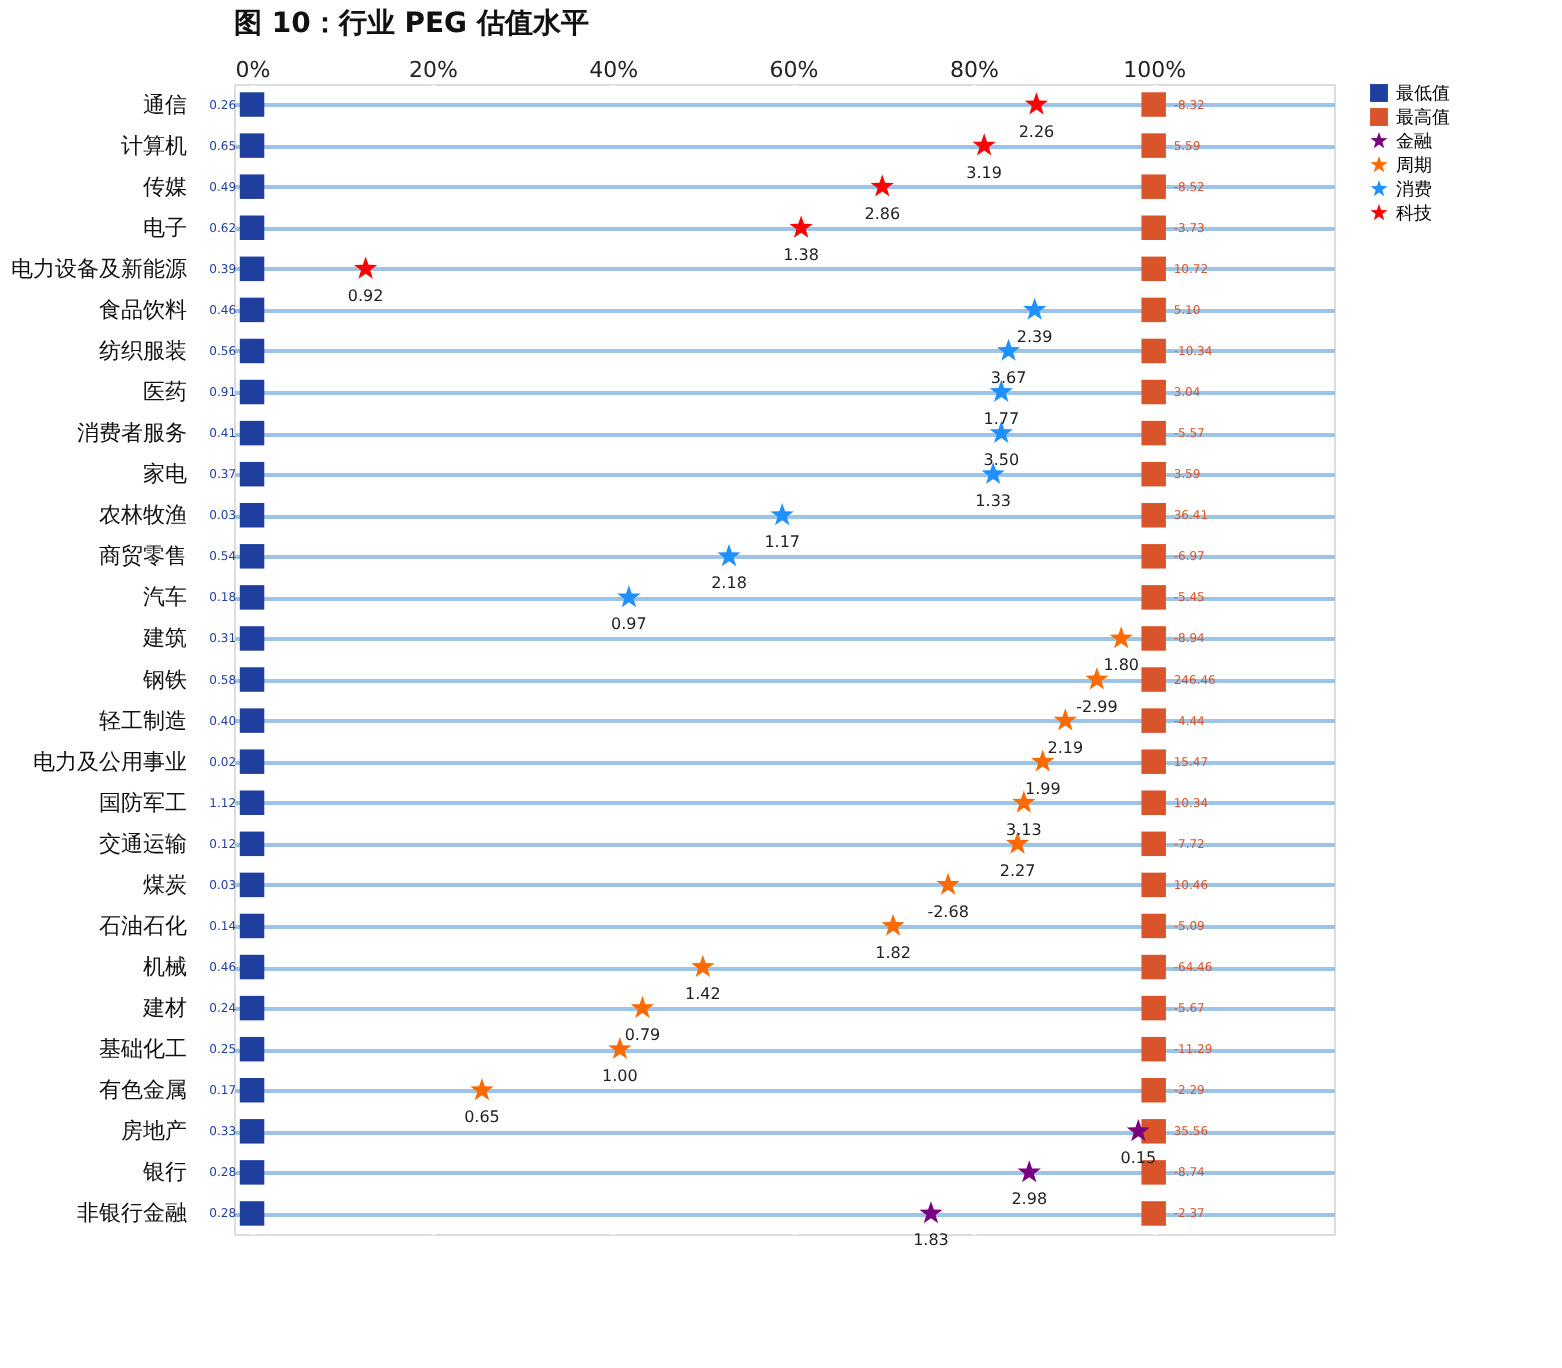  I want to click on y-tick-label: 纺织服装, so click(143, 350).